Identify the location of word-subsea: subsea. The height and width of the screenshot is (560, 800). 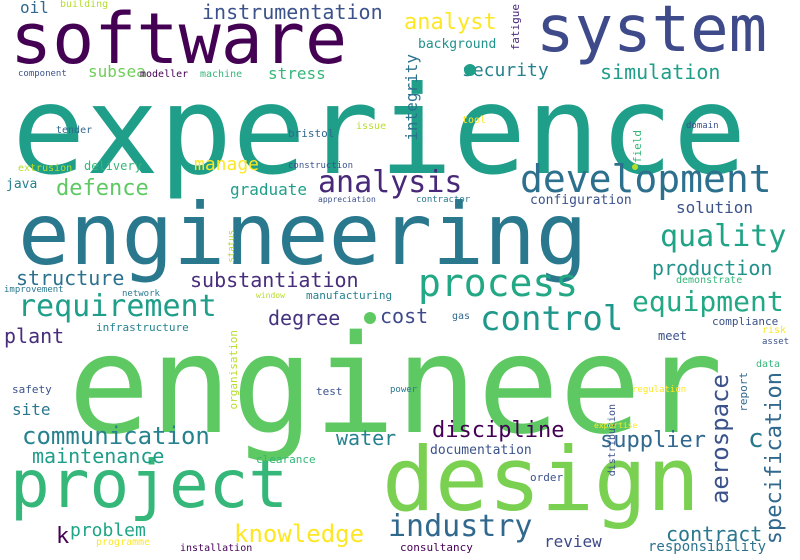
(117, 71).